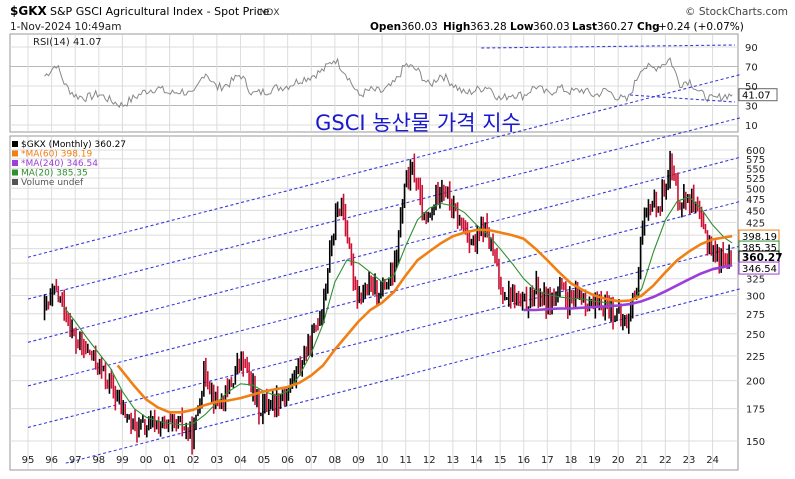 The height and width of the screenshot is (479, 795). What do you see at coordinates (751, 87) in the screenshot?
I see `rsi-tick-label: 50` at bounding box center [751, 87].